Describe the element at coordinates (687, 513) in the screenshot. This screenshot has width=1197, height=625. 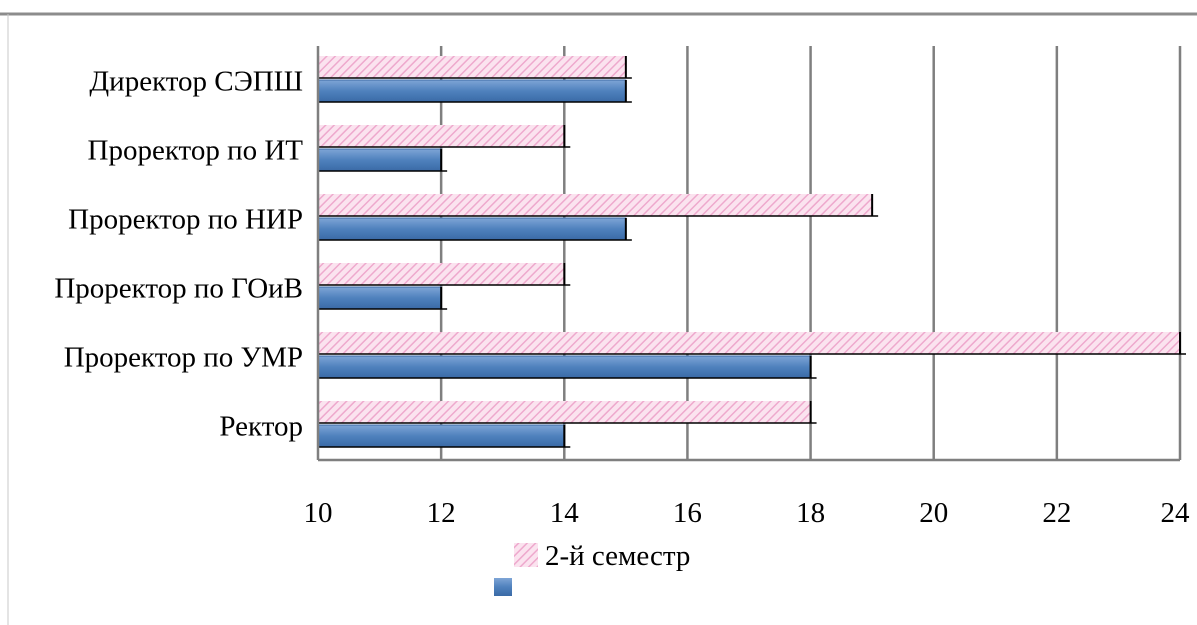
I see `x-tick-label: 16` at that location.